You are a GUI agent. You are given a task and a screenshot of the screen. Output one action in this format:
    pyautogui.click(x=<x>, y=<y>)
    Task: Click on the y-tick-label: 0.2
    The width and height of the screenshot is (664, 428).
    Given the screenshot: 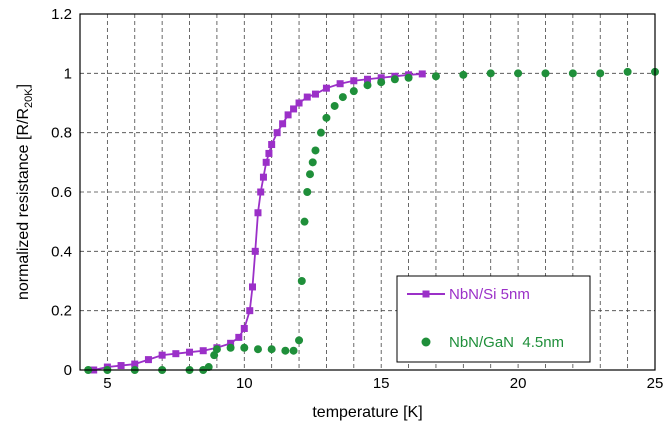 What is the action you would take?
    pyautogui.click(x=61, y=311)
    